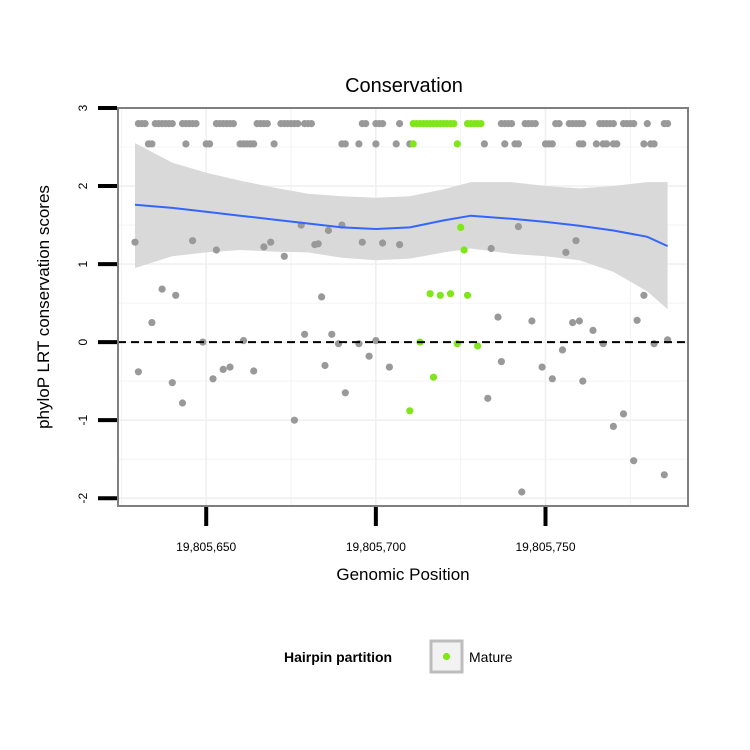 This screenshot has height=750, width=750. What do you see at coordinates (43, 307) in the screenshot?
I see `y-axis-title: phyloP LRT conservation scores` at bounding box center [43, 307].